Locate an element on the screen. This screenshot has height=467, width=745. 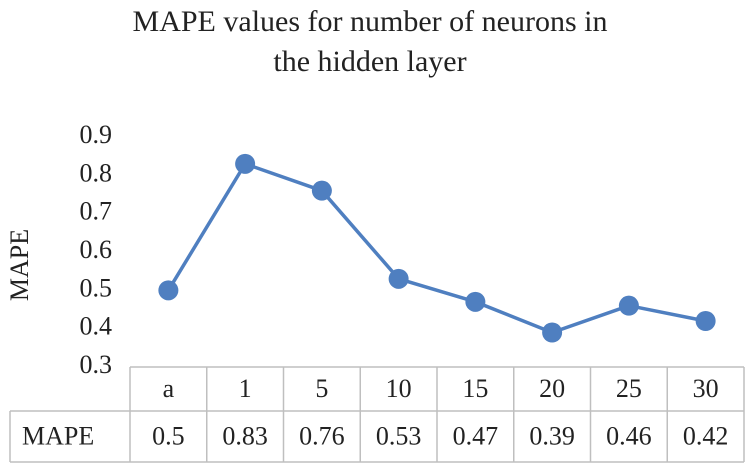
y-tick-label: 0.7 is located at coordinates (96, 211).